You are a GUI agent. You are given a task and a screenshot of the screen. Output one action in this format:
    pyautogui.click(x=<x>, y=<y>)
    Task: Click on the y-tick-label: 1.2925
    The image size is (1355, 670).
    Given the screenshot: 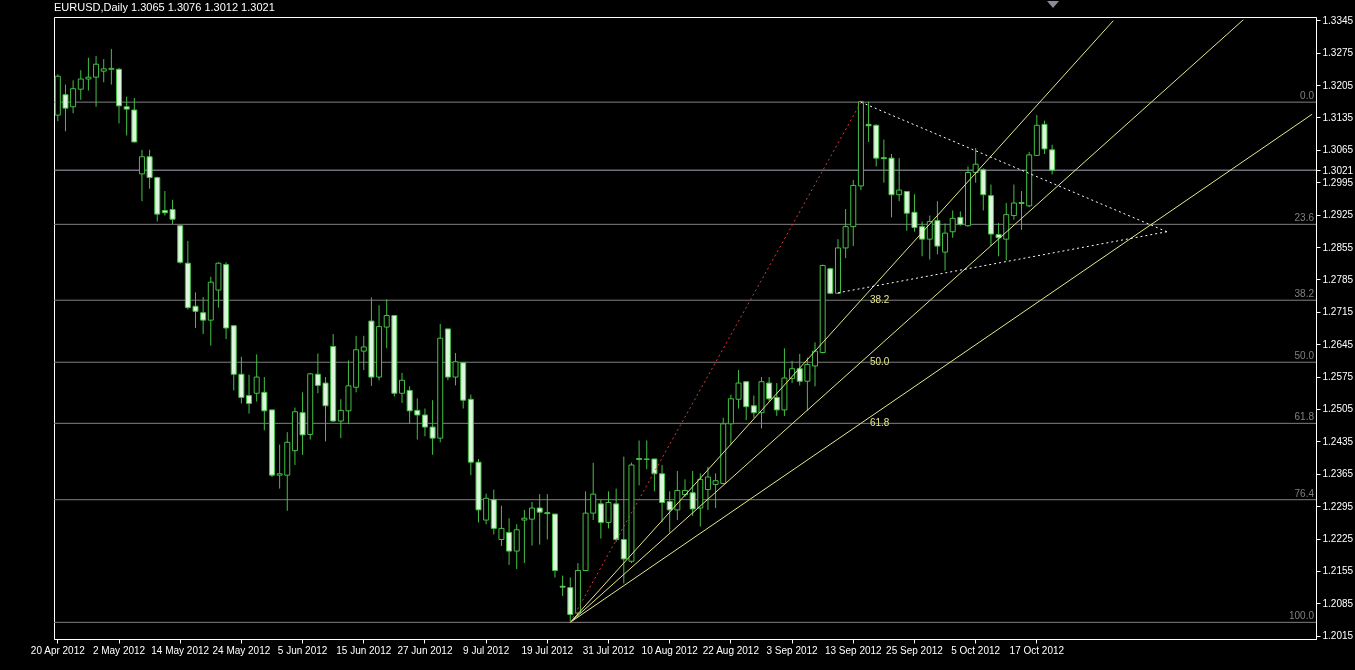 What is the action you would take?
    pyautogui.click(x=1338, y=215)
    